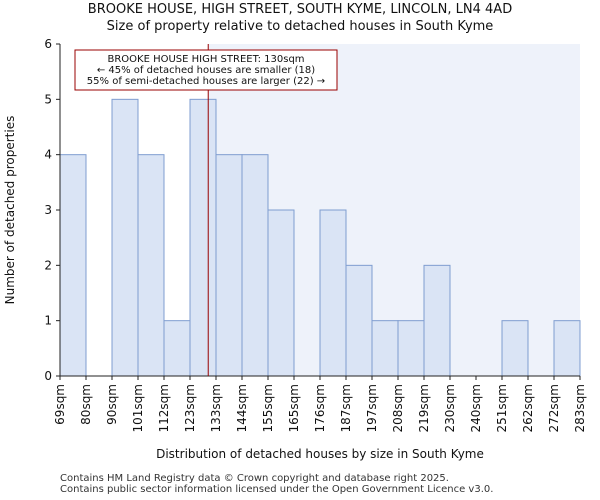 This screenshot has height=500, width=600. I want to click on x-tick-label-262sqm: 262sqm, so click(528, 408).